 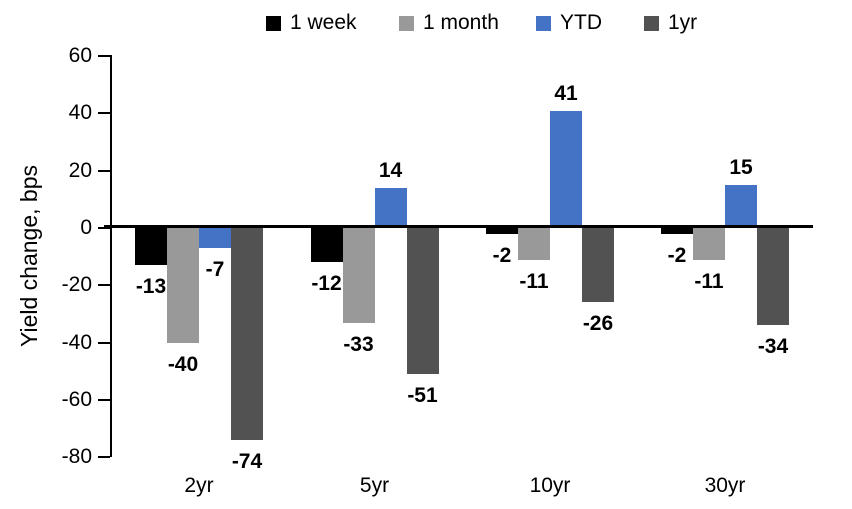 I want to click on legend-label-1yr: 1yr, so click(x=683, y=22).